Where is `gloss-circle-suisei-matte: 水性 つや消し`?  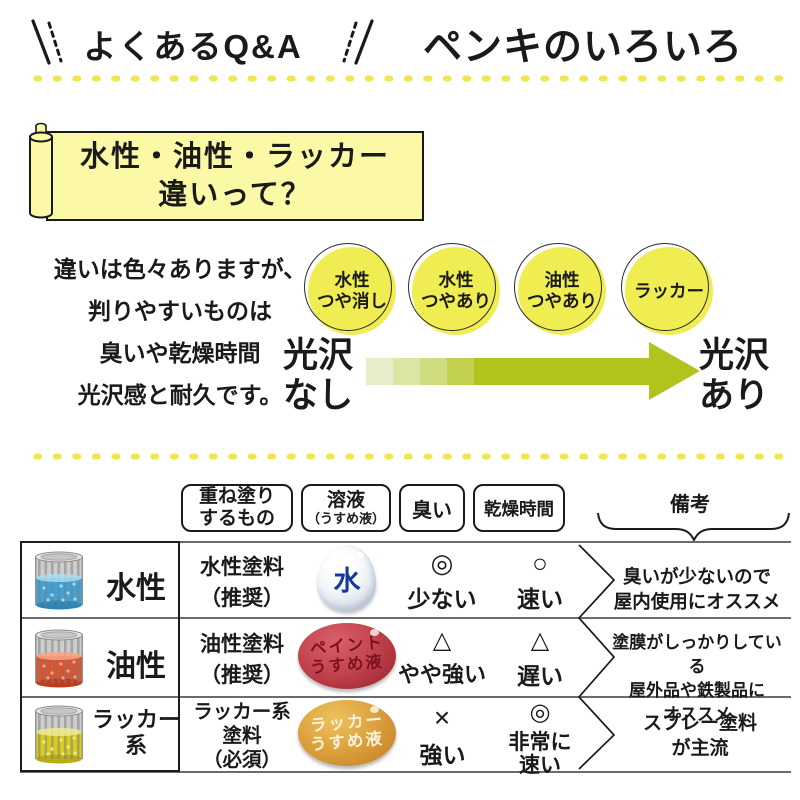 gloss-circle-suisei-matte: 水性 つや消し is located at coordinates (350, 289).